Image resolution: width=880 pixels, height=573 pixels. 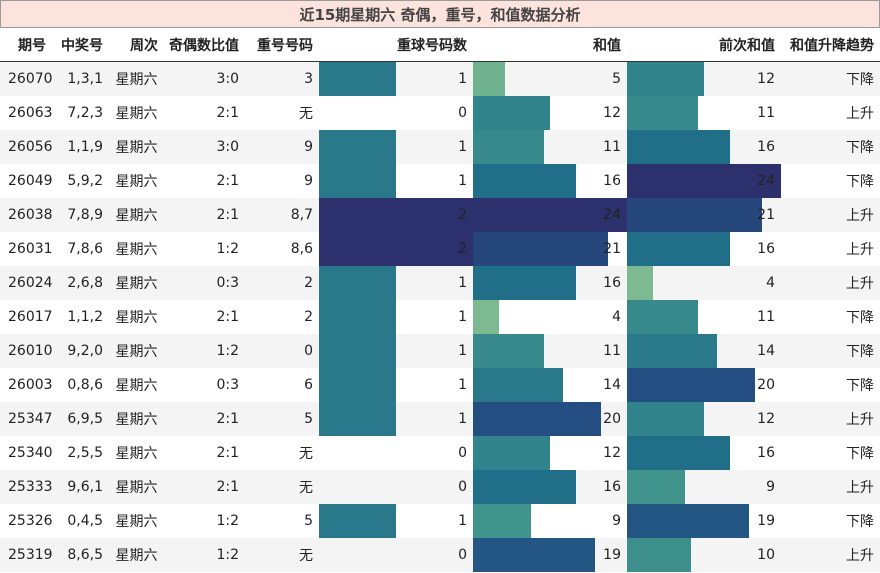 What do you see at coordinates (766, 385) in the screenshot?
I see `prev-sum-value: 20` at bounding box center [766, 385].